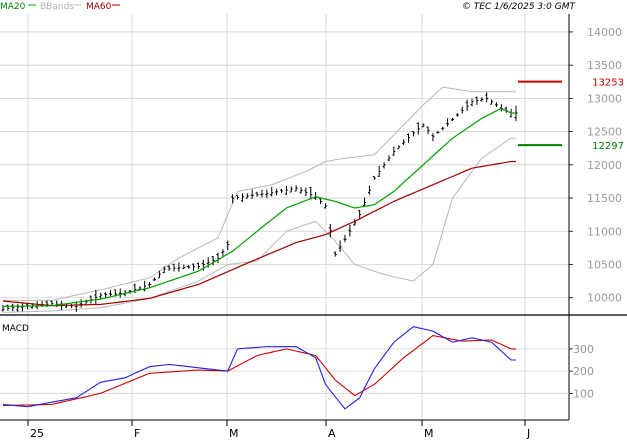 Image resolution: width=627 pixels, height=440 pixels. Describe the element at coordinates (571, 115) in the screenshot. I see `price-markers: 13253 12297` at that location.